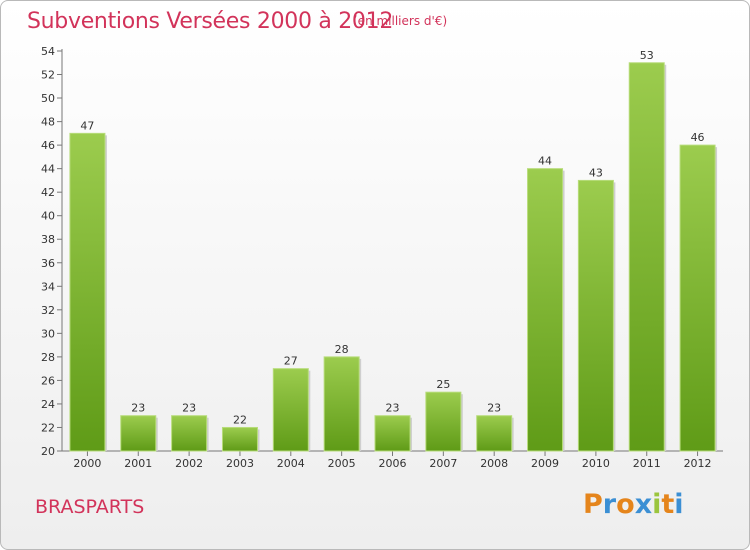 This screenshot has height=550, width=750. I want to click on proxiti-logo: Proxiti, so click(633, 504).